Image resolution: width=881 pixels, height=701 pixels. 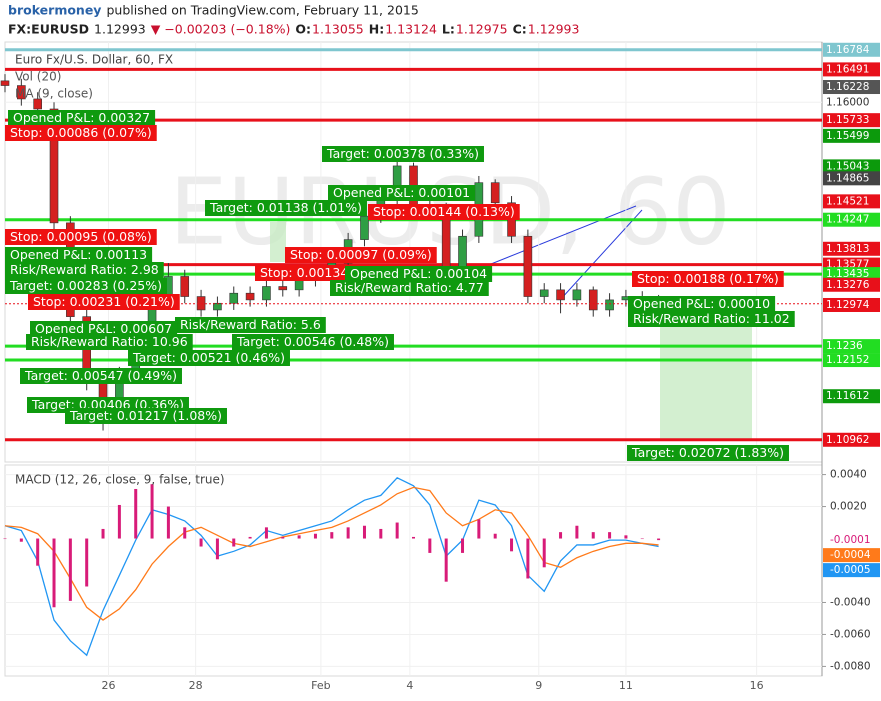 I want to click on annotation-label: Target: 0.00546 (0.48%), so click(x=312, y=341).